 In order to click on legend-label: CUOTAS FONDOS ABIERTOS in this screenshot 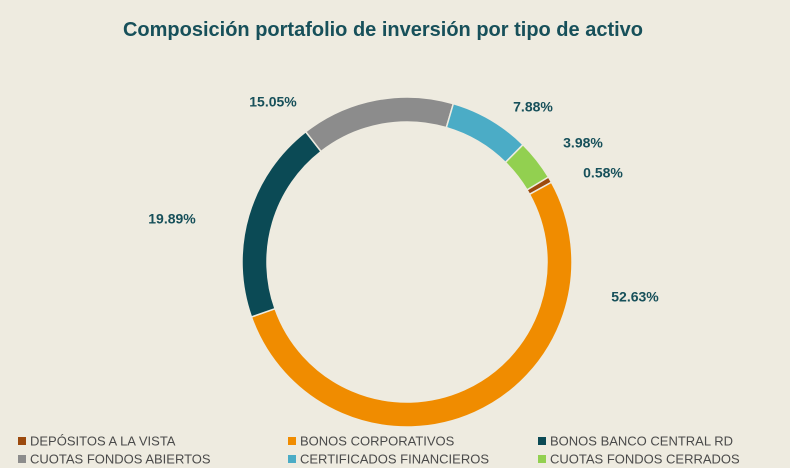, I will do `click(120, 458)`.